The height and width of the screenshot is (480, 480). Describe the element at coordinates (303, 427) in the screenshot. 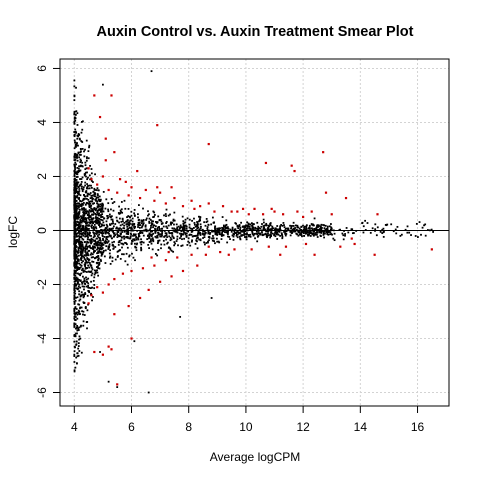

I see `x-tick-label: 12` at that location.